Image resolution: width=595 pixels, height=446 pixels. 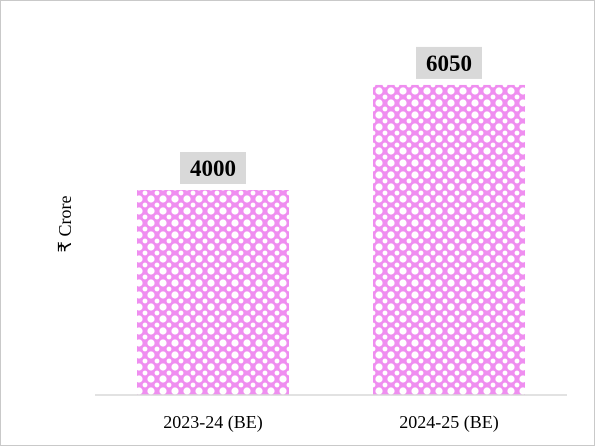 I want to click on x-tick-label-1: 2023-24 (BE), so click(x=212, y=422).